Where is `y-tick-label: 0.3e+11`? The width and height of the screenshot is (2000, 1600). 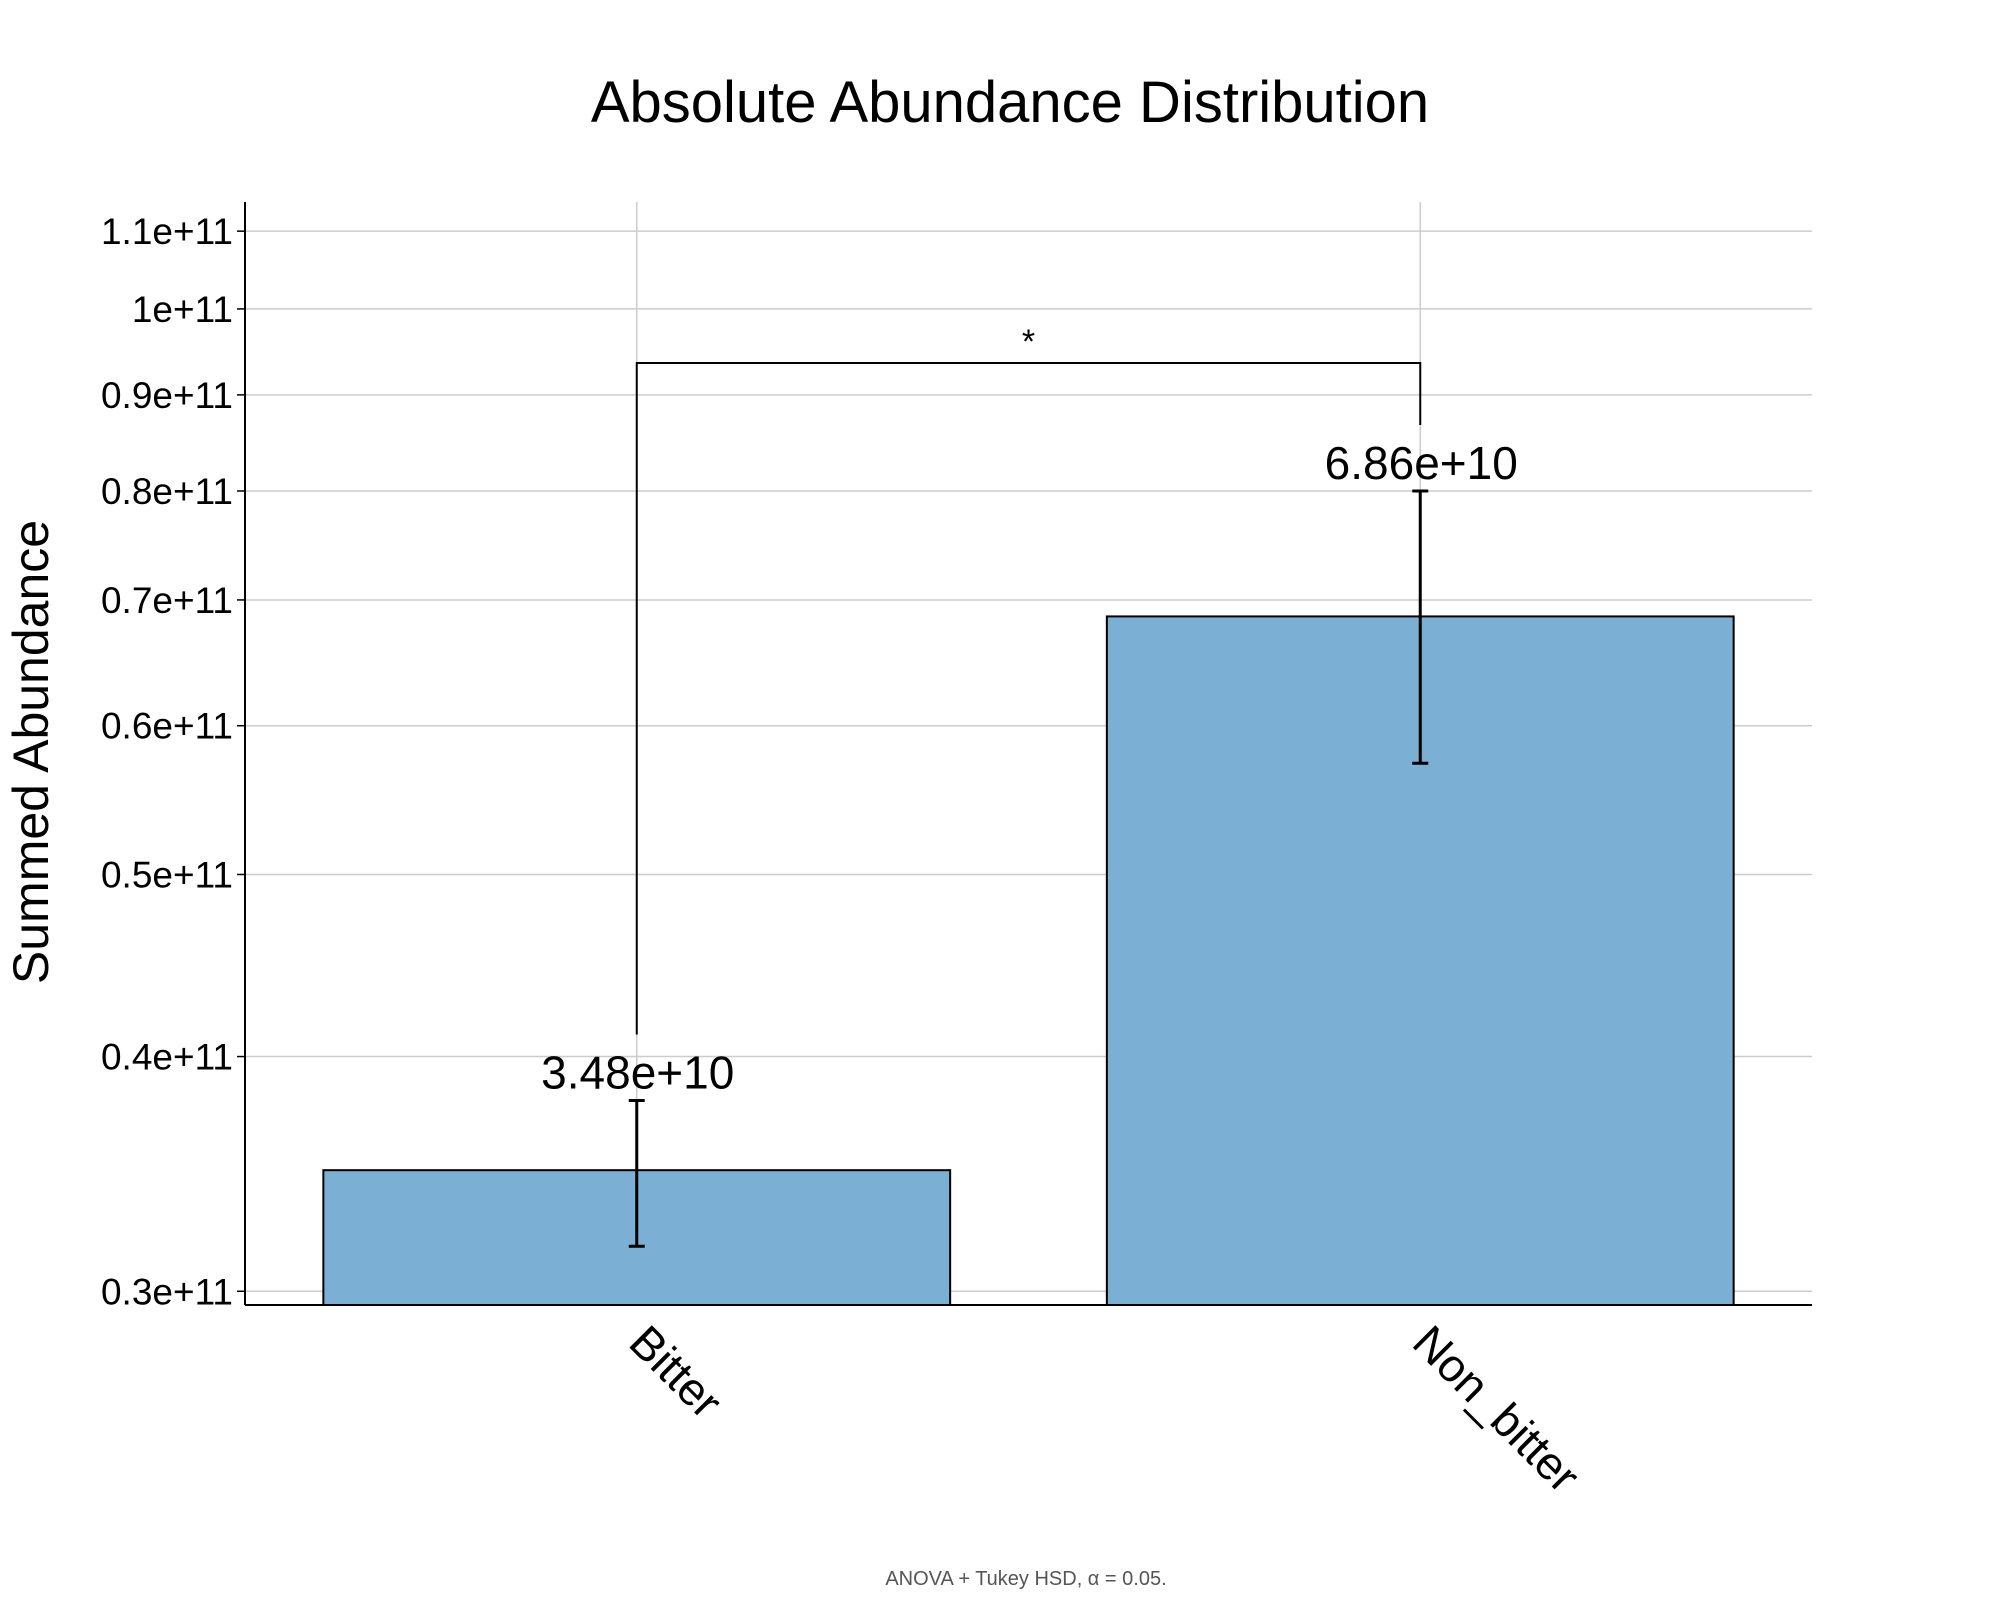 y-tick-label: 0.3e+11 is located at coordinates (167, 1291).